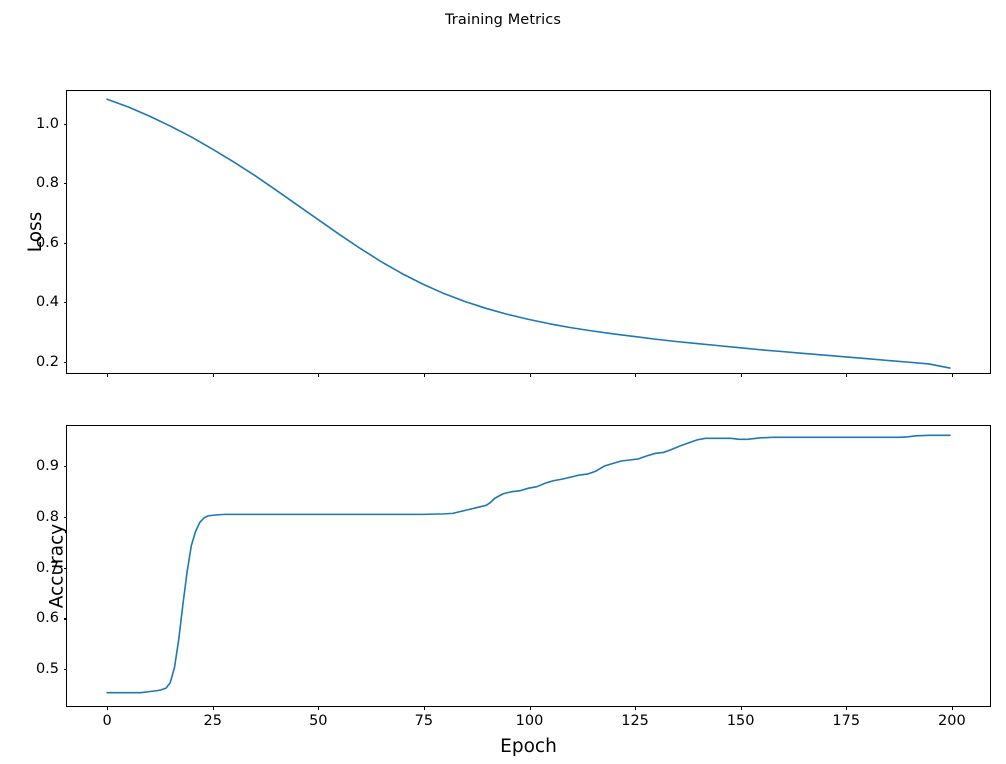 Image resolution: width=1006 pixels, height=764 pixels. I want to click on y-tick-label: 0.5, so click(47, 669).